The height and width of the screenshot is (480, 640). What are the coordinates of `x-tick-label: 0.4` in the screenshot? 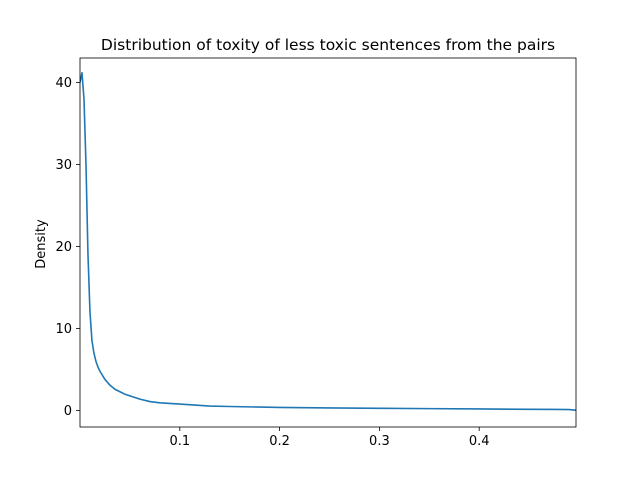 It's located at (479, 441).